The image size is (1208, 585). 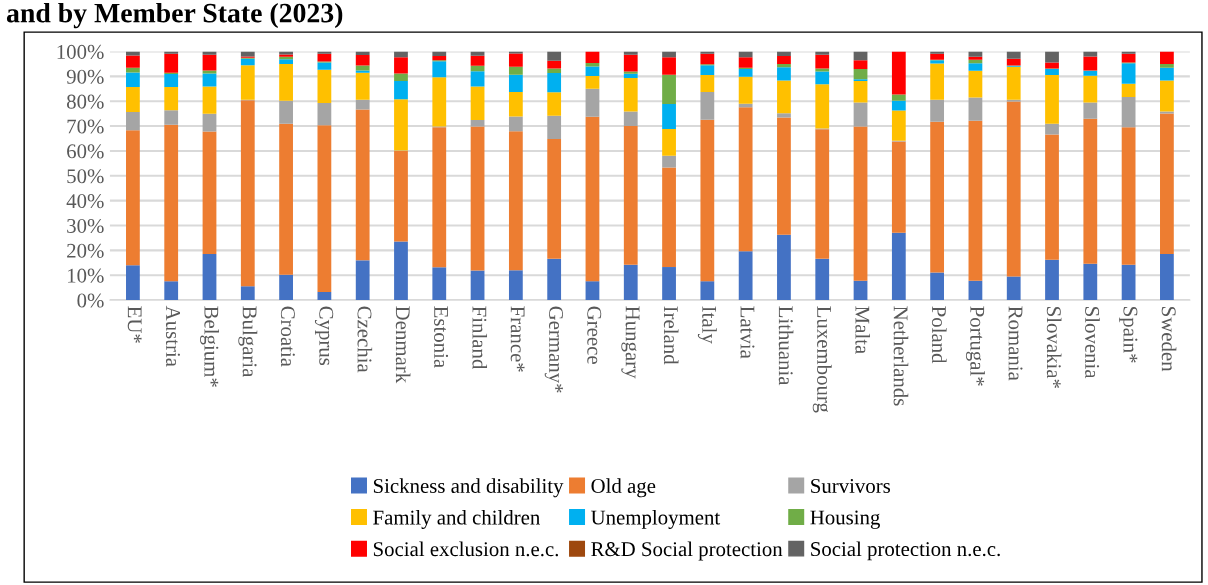 What do you see at coordinates (466, 549) in the screenshot?
I see `legend-label: Social exclusion n.e.c.` at bounding box center [466, 549].